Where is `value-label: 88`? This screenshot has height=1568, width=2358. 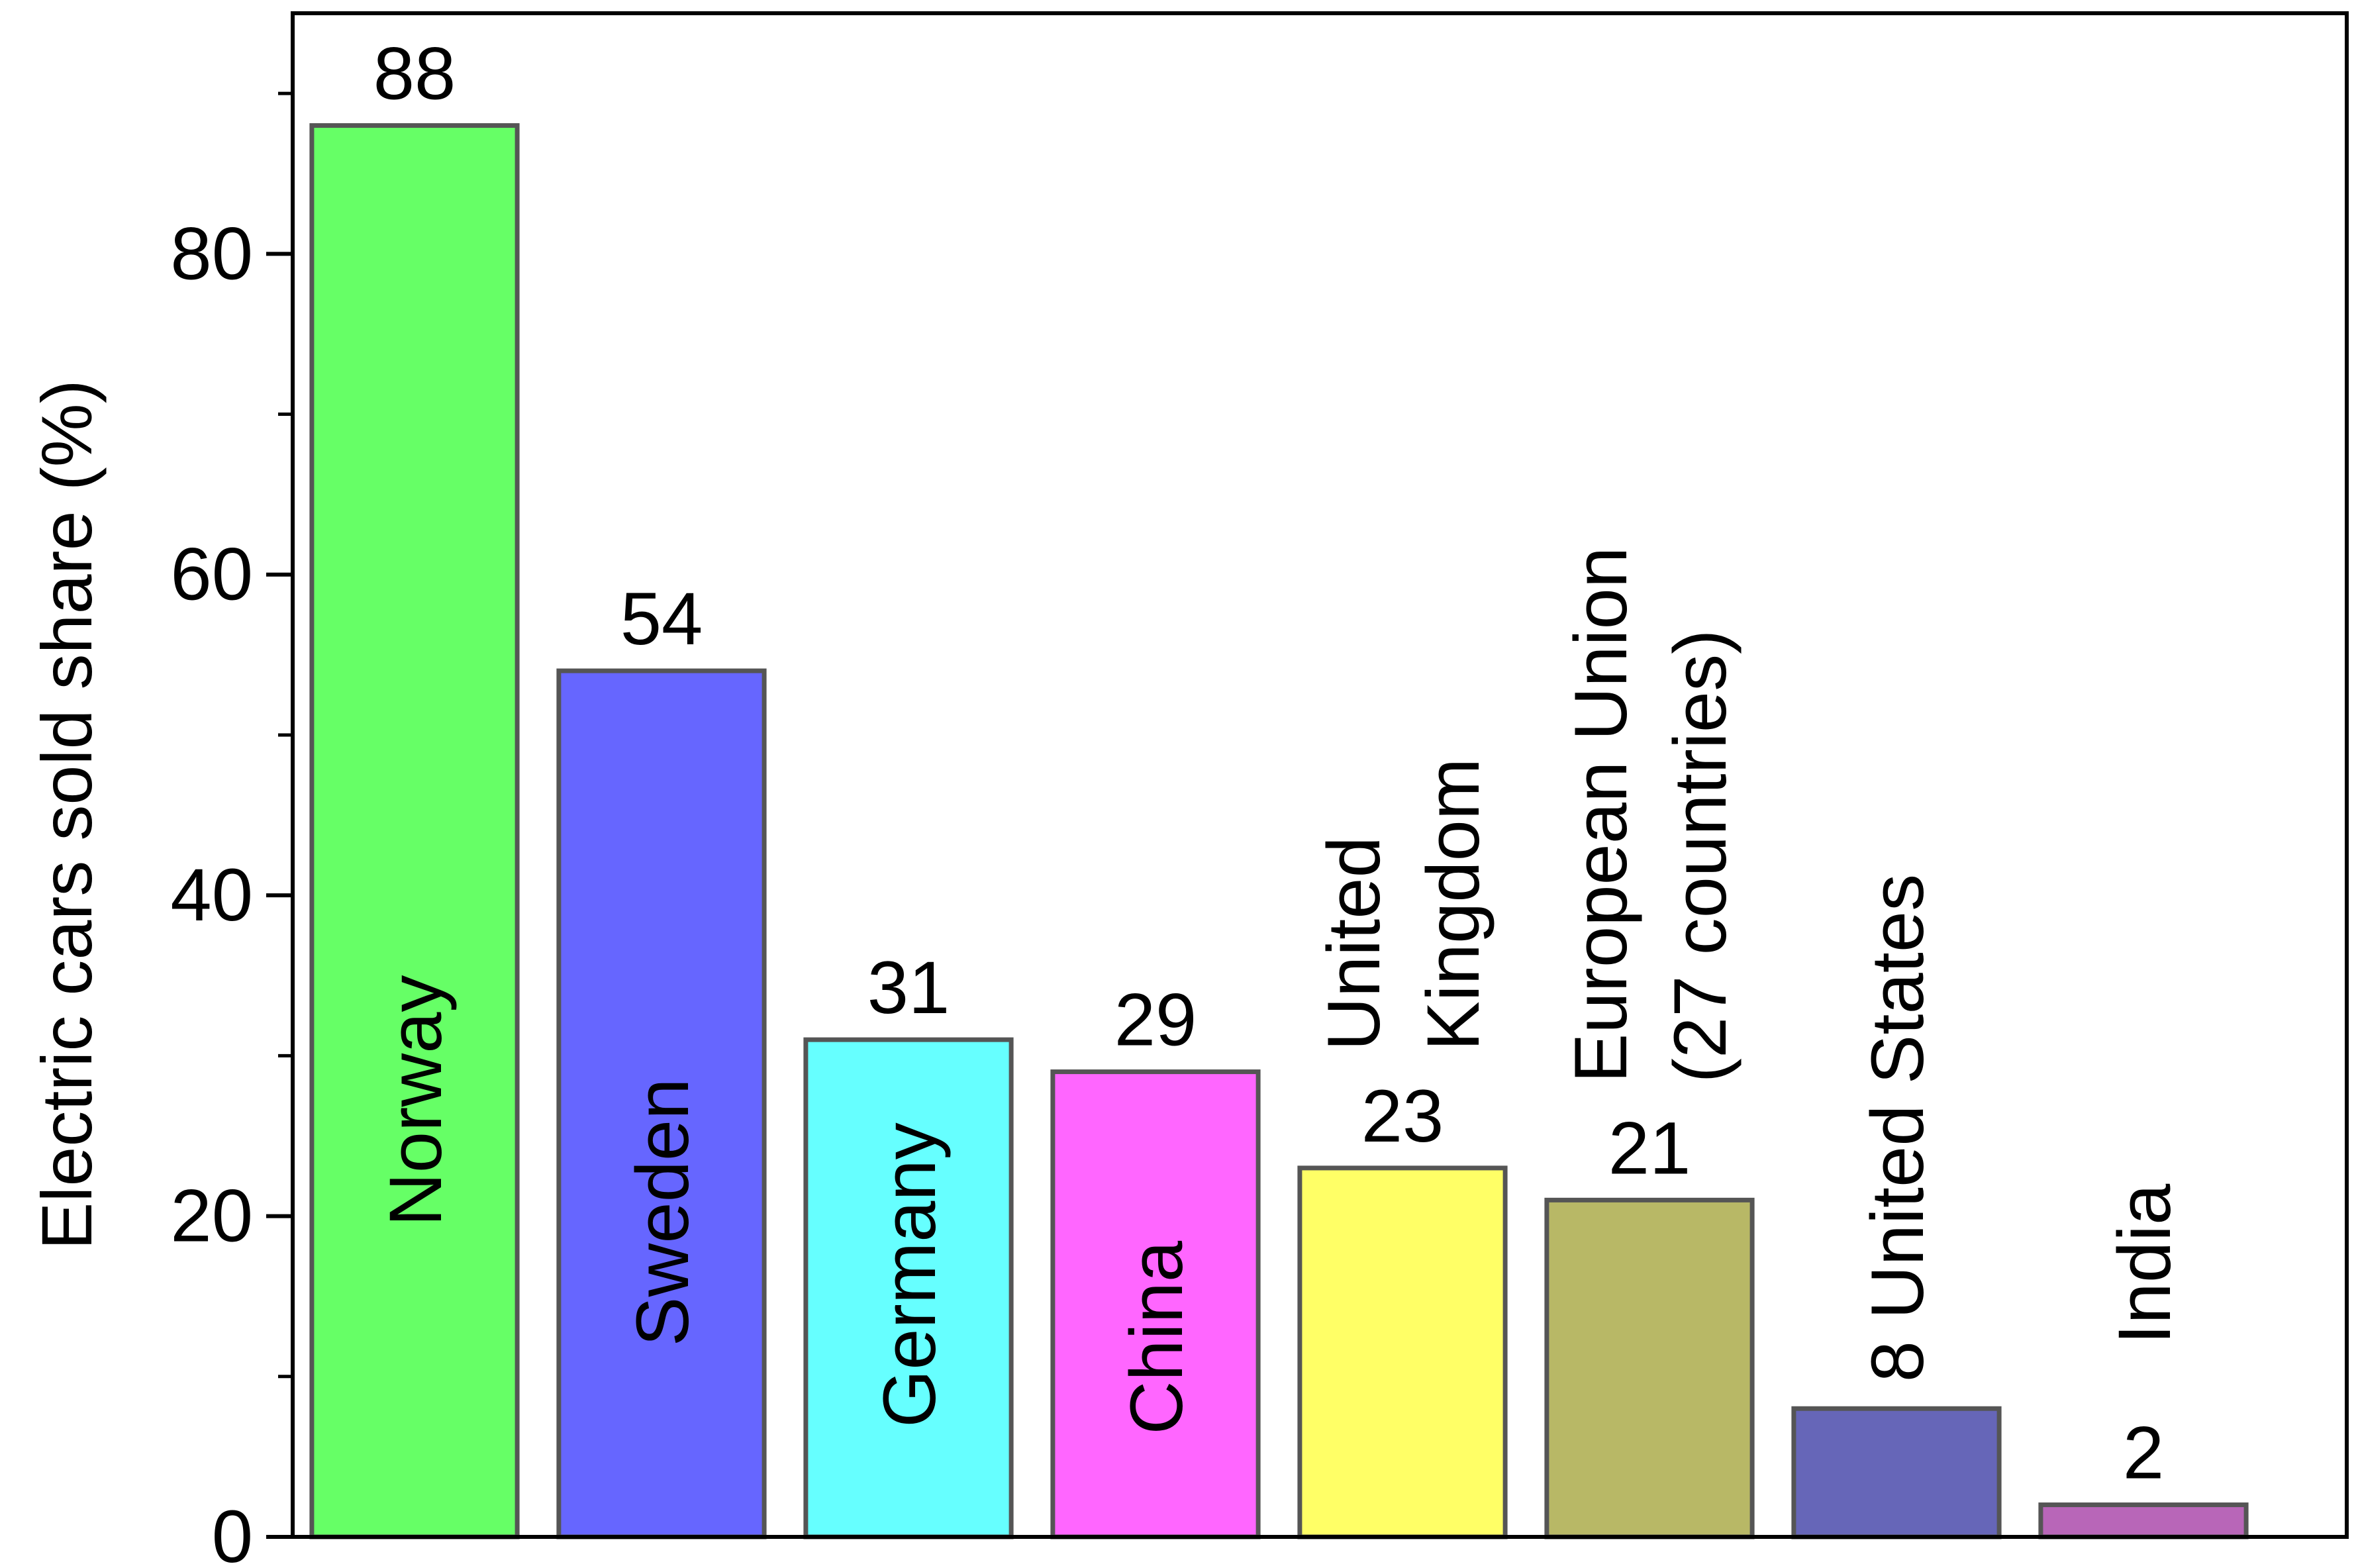 value-label: 88 is located at coordinates (414, 73).